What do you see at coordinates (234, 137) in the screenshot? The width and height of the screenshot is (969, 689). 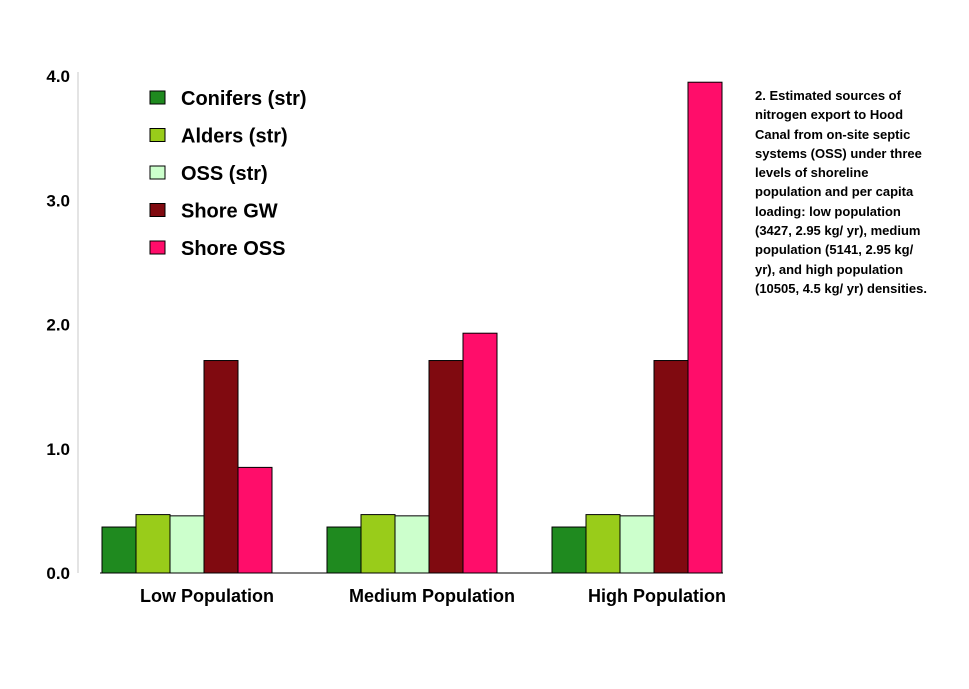 I see `legend-label: Alders (str)` at bounding box center [234, 137].